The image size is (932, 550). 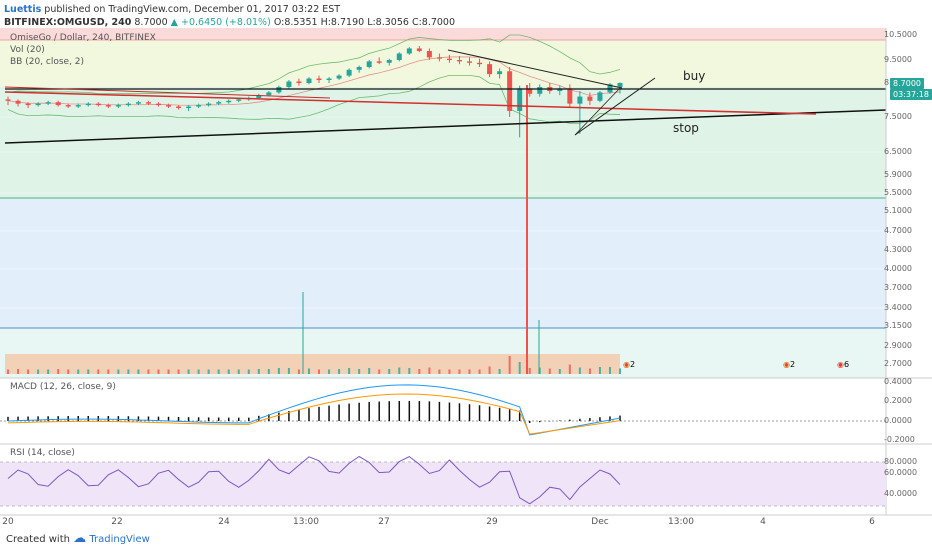 I want to click on bar-countdown-badge: 03:37:18, so click(x=911, y=94).